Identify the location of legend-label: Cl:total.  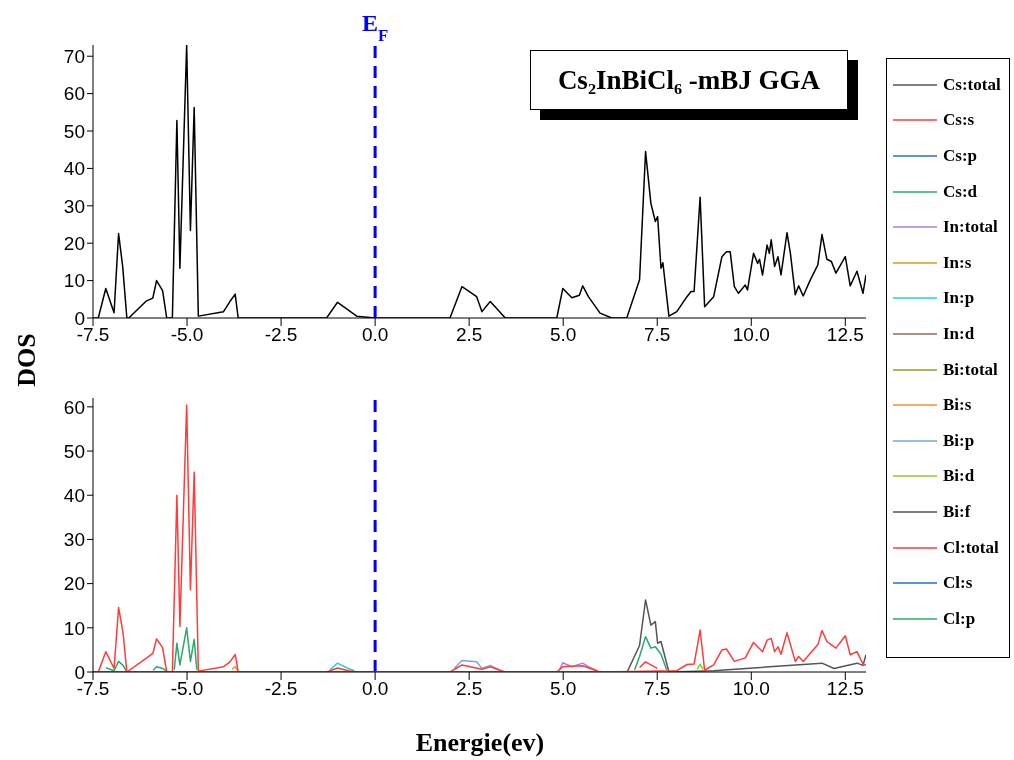
(971, 547).